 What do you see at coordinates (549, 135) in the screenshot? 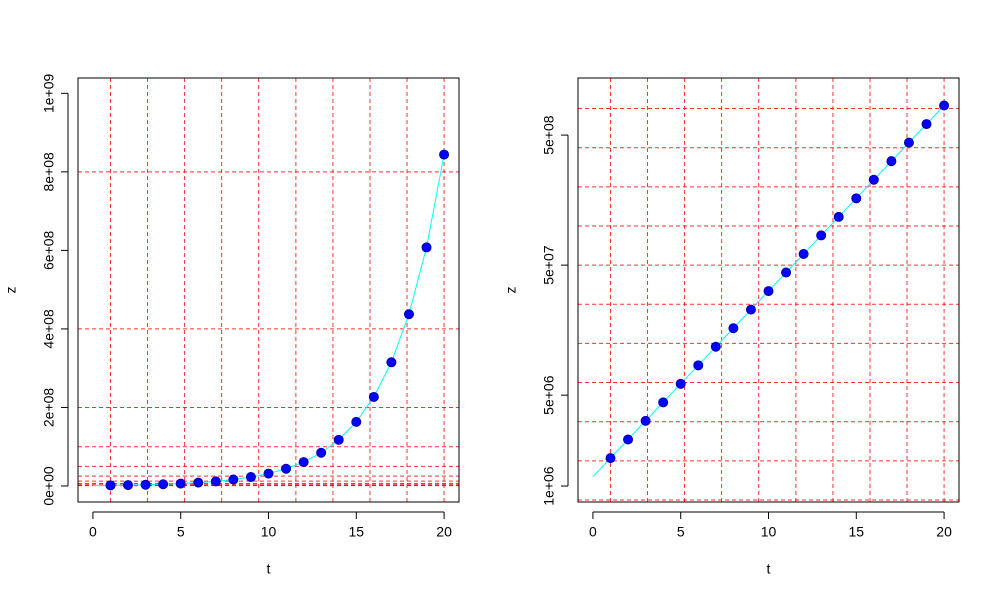
I see `y-tick-label: 5e+08` at bounding box center [549, 135].